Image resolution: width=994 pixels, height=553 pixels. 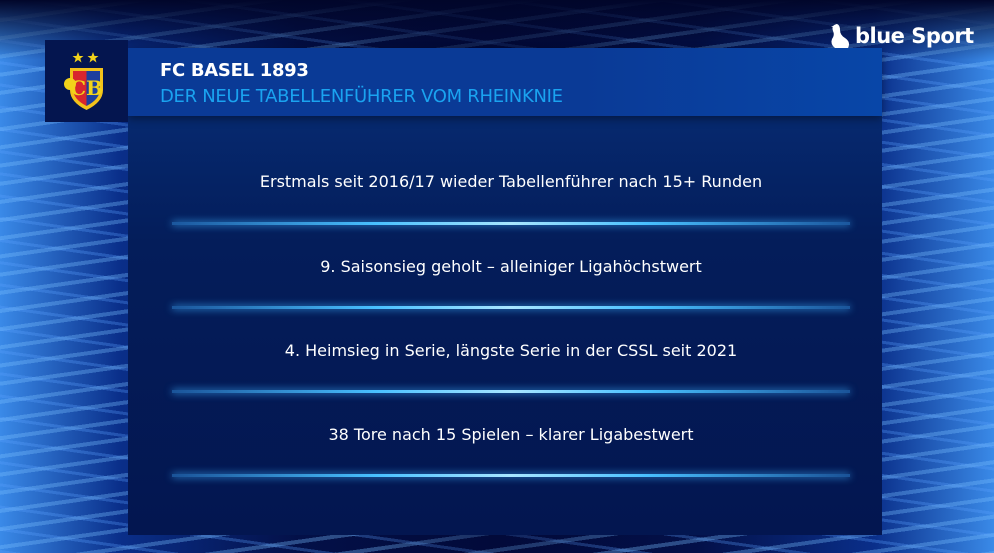 What do you see at coordinates (86, 88) in the screenshot?
I see `svg-text: CB` at bounding box center [86, 88].